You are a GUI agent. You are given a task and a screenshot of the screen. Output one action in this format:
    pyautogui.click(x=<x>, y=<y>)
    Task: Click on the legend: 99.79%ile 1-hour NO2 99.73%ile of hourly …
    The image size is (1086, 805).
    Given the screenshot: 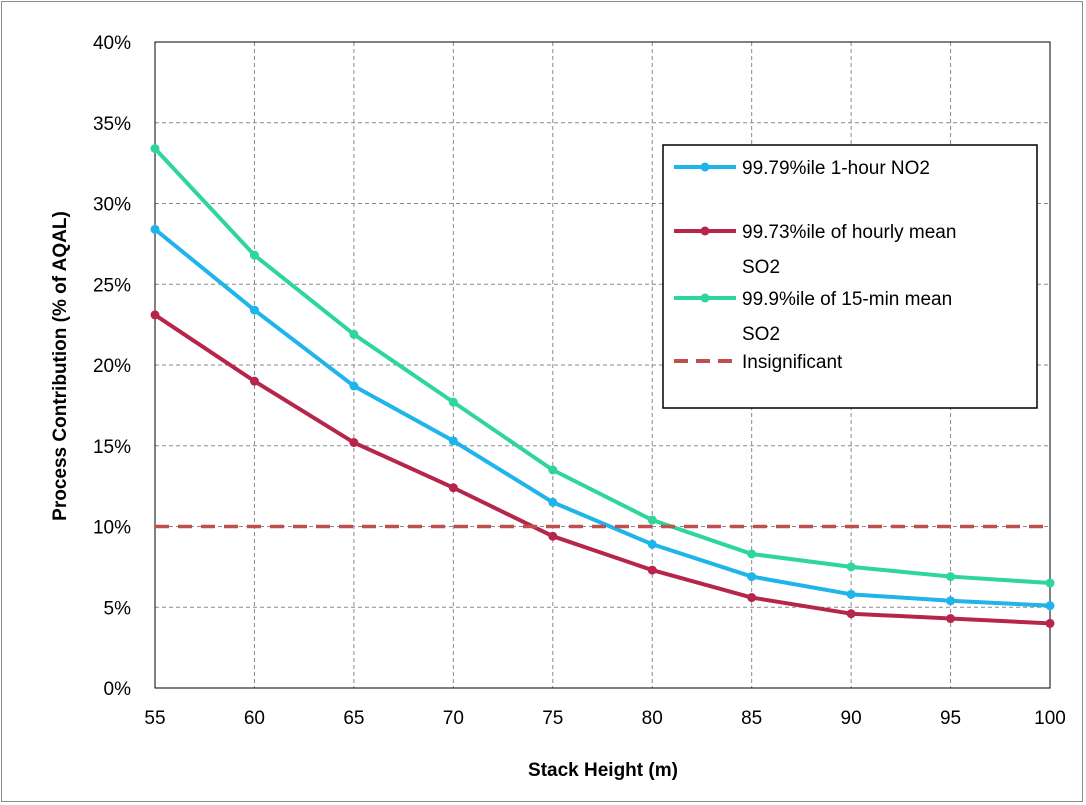 What is the action you would take?
    pyautogui.click(x=850, y=276)
    